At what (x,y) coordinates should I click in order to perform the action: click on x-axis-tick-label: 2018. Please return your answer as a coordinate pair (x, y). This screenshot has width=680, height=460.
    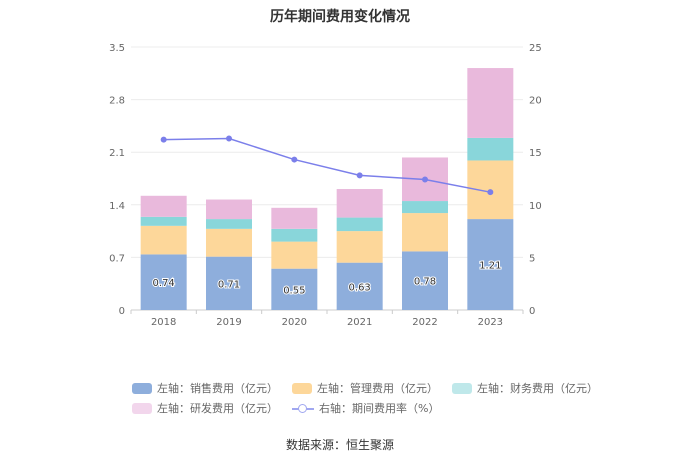
    Looking at the image, I should click on (163, 322).